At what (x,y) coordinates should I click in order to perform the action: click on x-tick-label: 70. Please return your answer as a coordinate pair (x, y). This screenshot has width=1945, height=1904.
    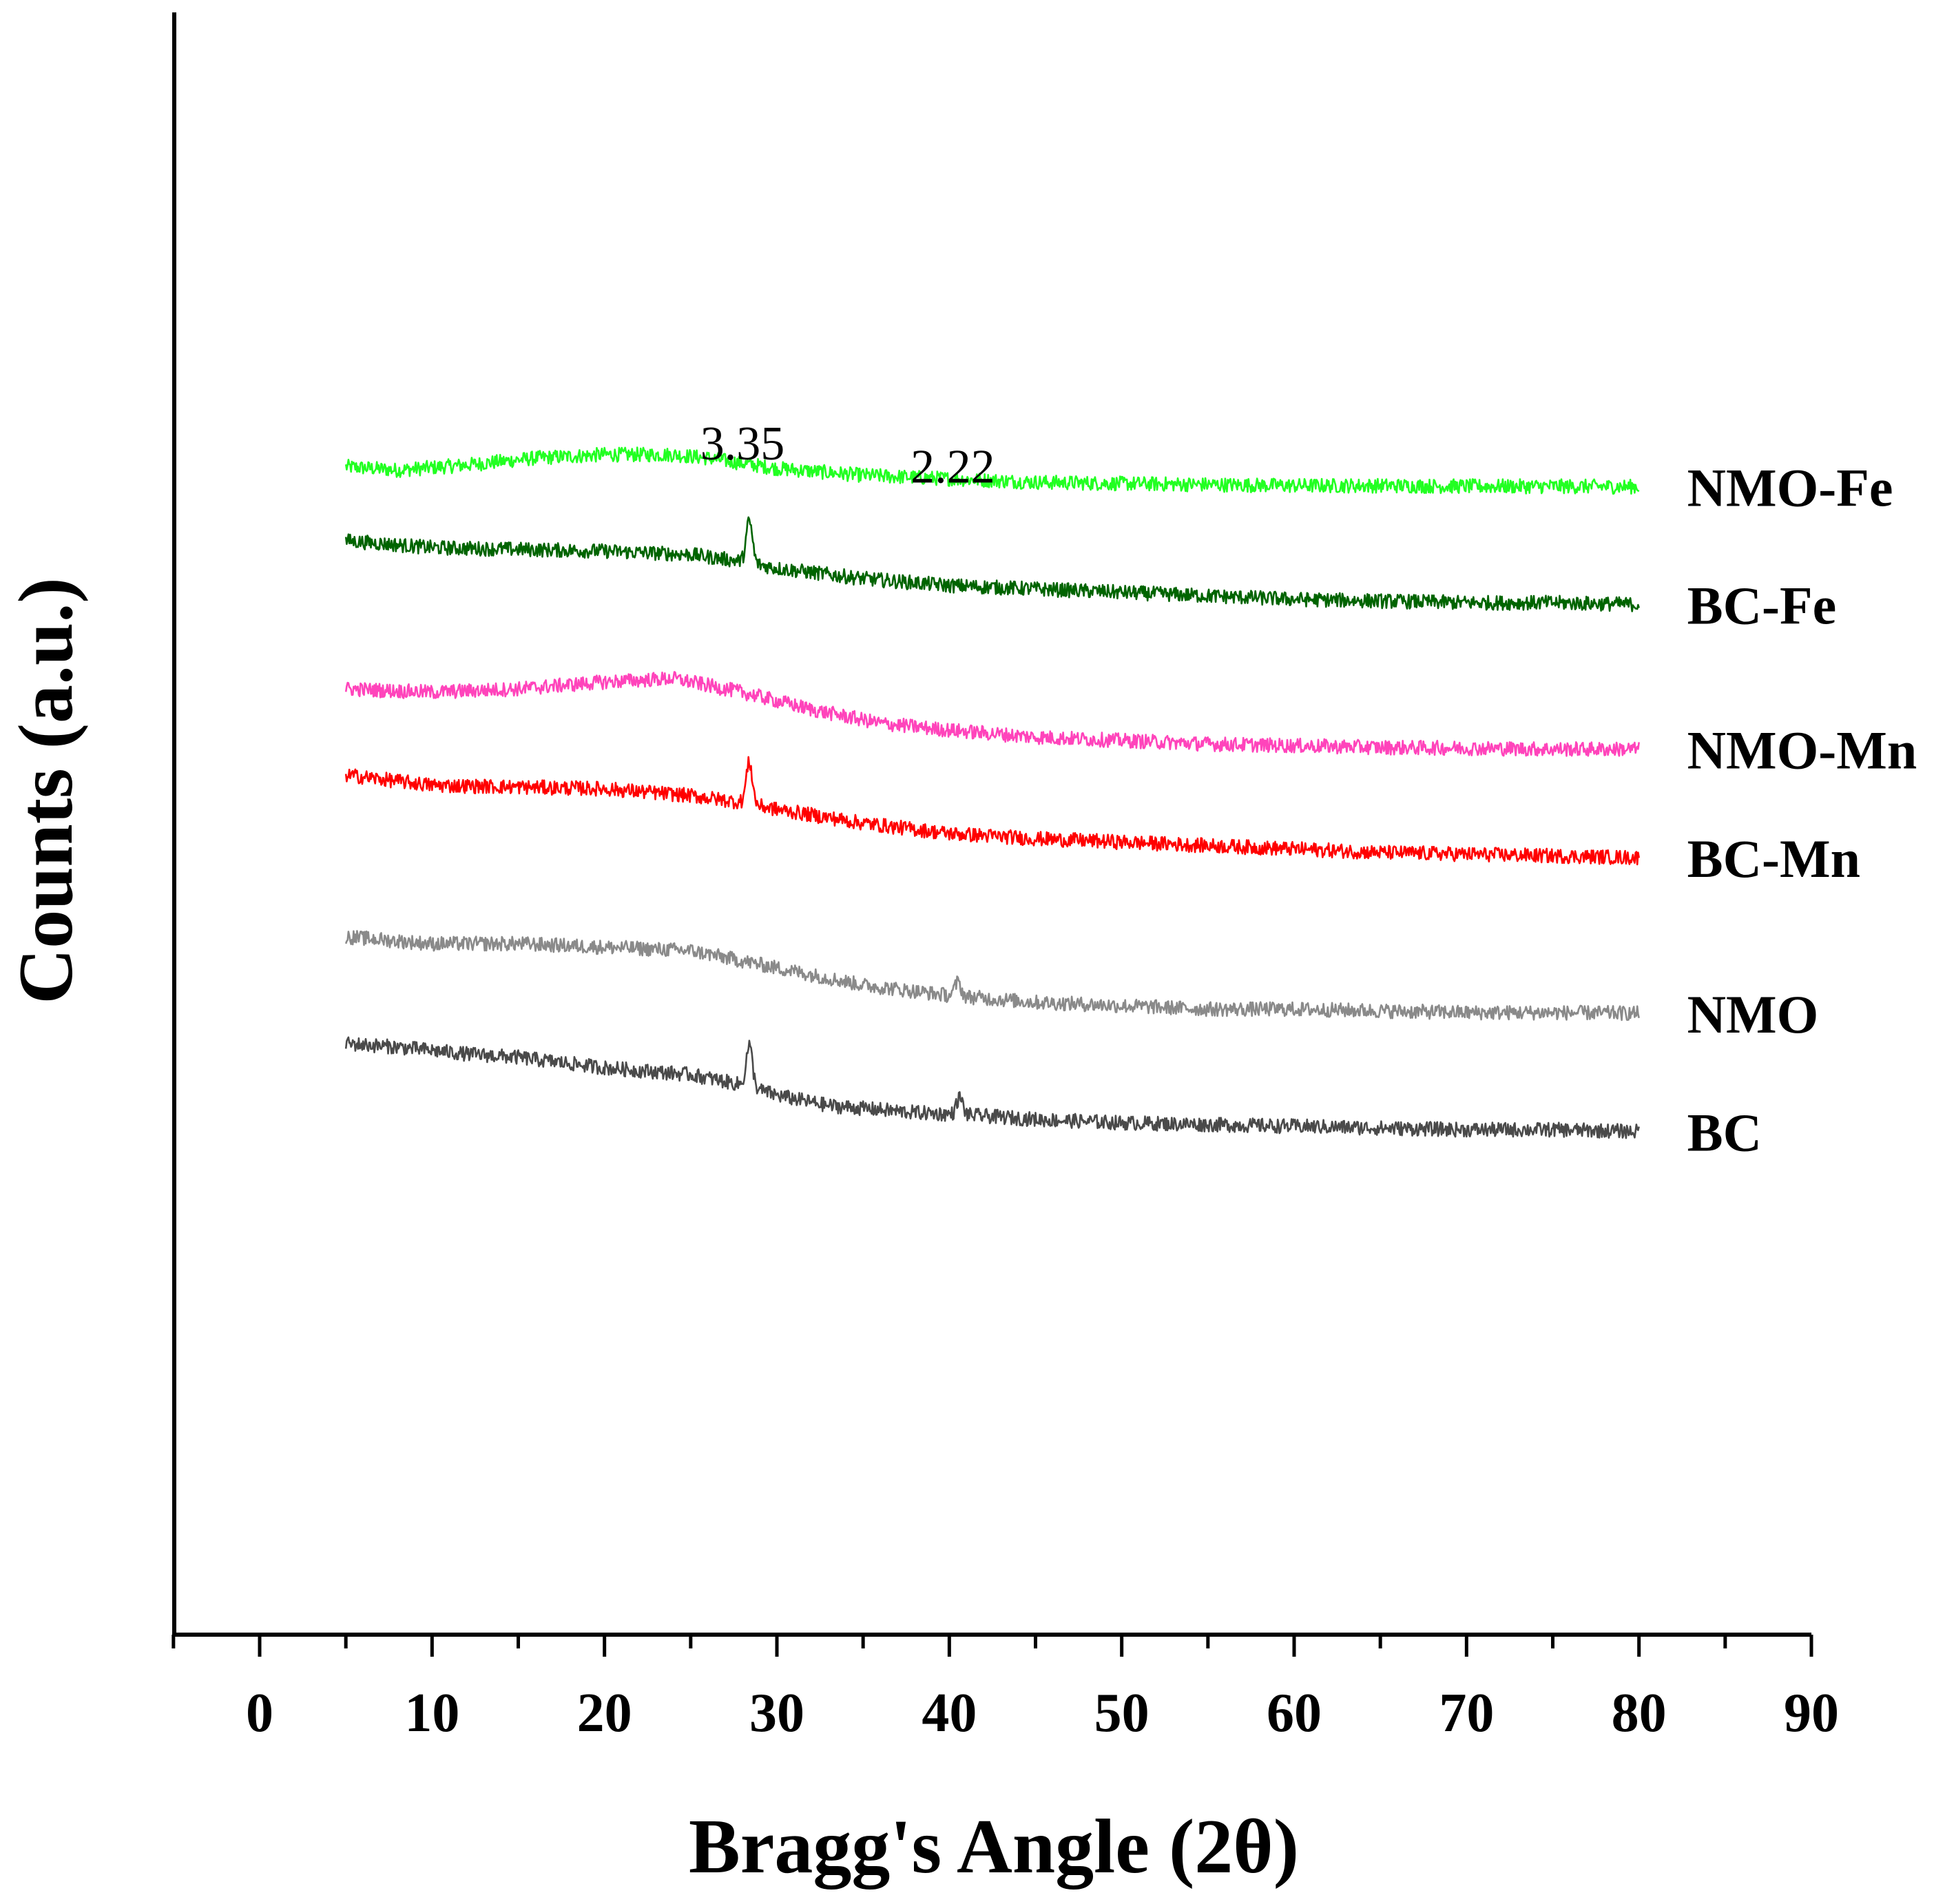
    Looking at the image, I should click on (1466, 1713).